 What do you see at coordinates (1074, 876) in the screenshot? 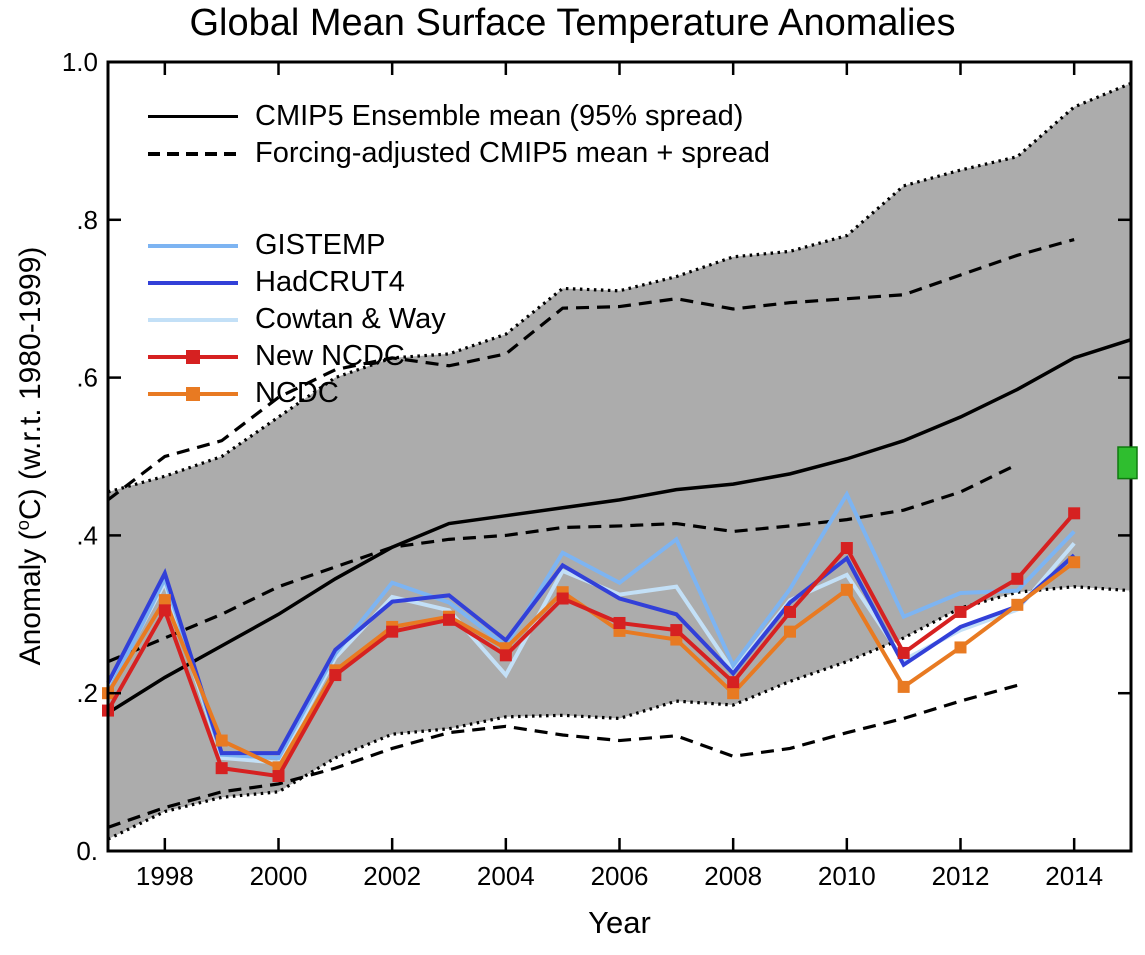
I see `x-tick-label: 2014` at bounding box center [1074, 876].